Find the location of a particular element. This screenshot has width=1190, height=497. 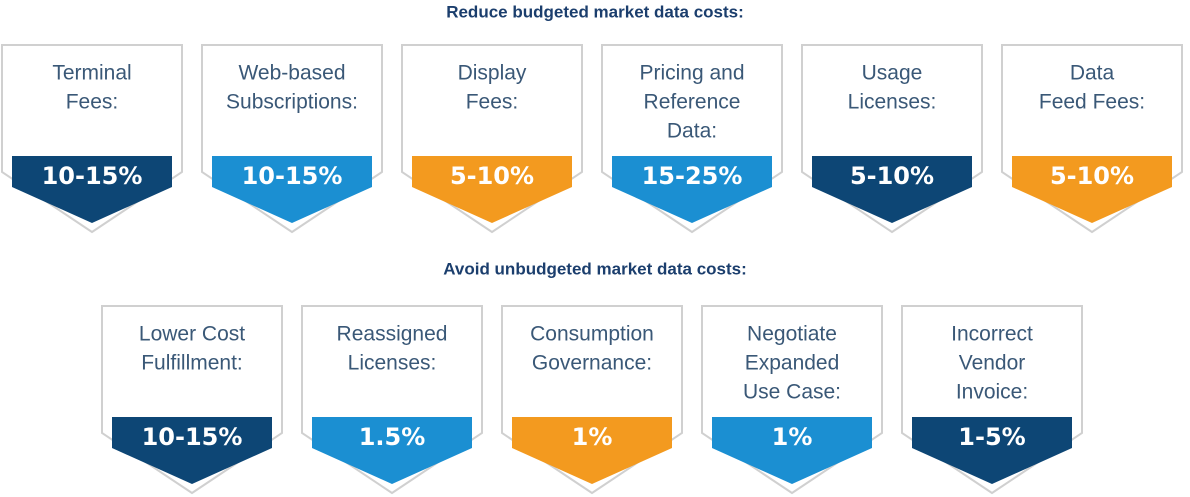

card: Negotiate Expanded Use Case: 1% is located at coordinates (792, 400).